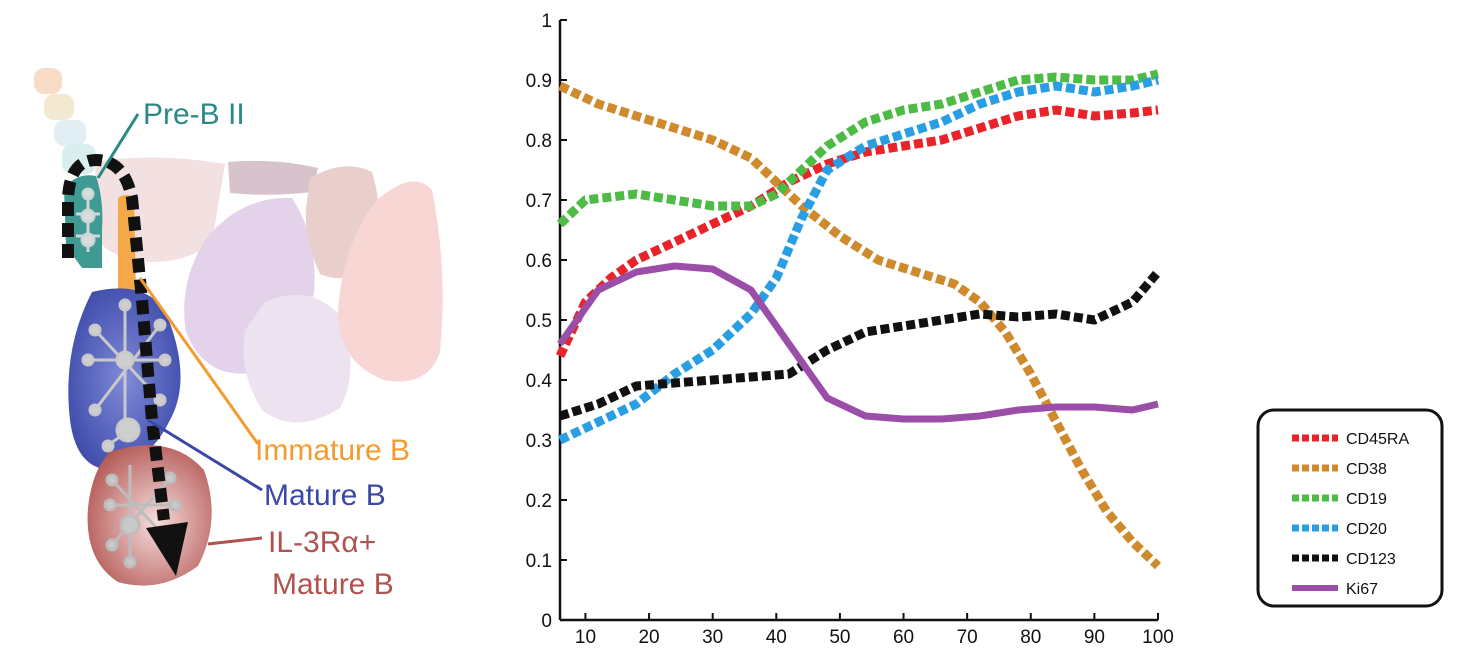 This screenshot has height=648, width=1464. Describe the element at coordinates (539, 141) in the screenshot. I see `y-tick-label: 0.8` at that location.